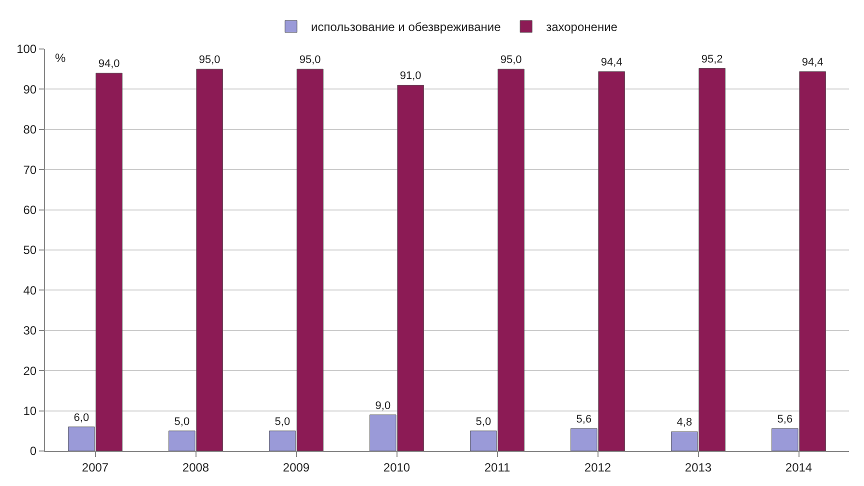  What do you see at coordinates (30, 411) in the screenshot?
I see `y-tick-label: 10` at bounding box center [30, 411].